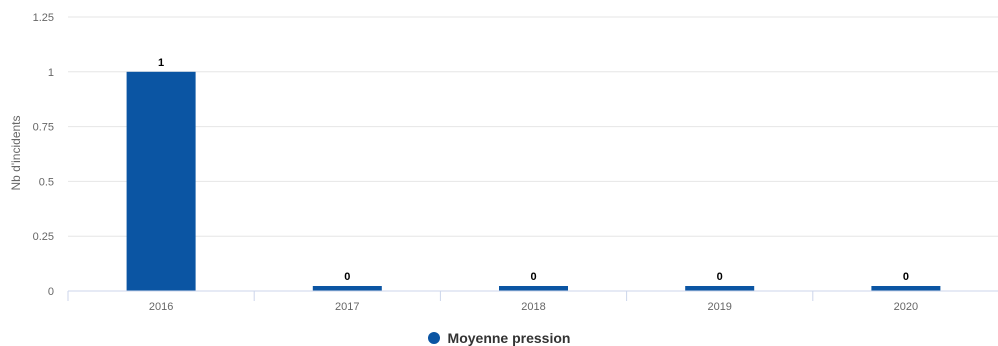 Image resolution: width=998 pixels, height=346 pixels. What do you see at coordinates (16, 153) in the screenshot?
I see `y-axis-title: Nb d'incidents` at bounding box center [16, 153].